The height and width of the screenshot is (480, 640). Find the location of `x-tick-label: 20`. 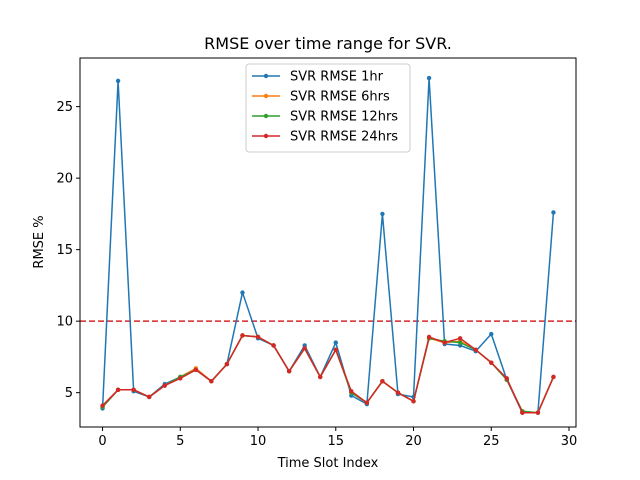

x-tick-label: 20 is located at coordinates (413, 441).